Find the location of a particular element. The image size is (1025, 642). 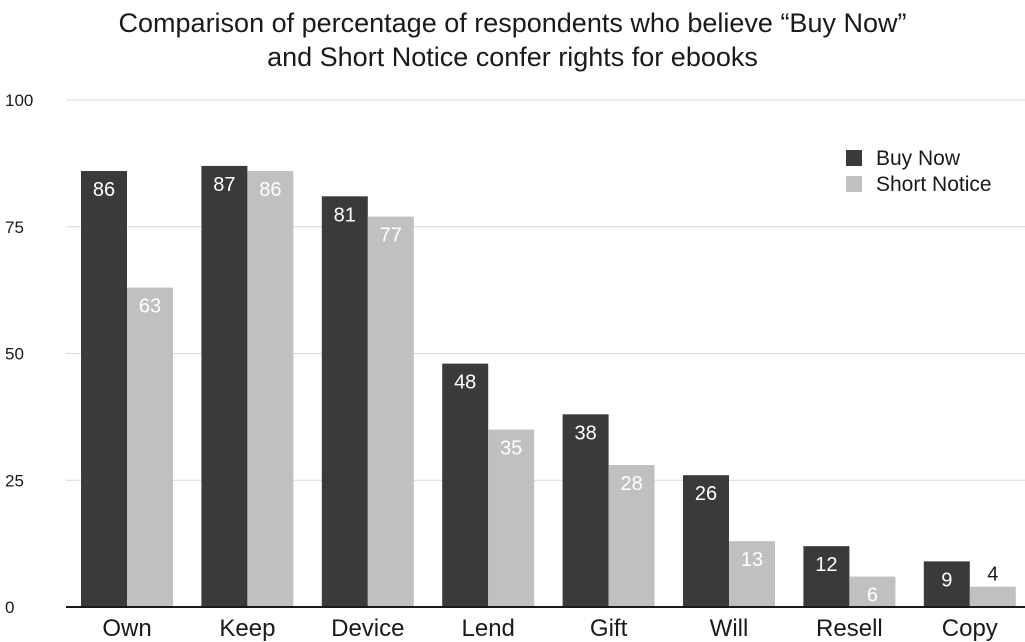

y-axis-ticks: 0 25 50 75 100 is located at coordinates (19, 354).